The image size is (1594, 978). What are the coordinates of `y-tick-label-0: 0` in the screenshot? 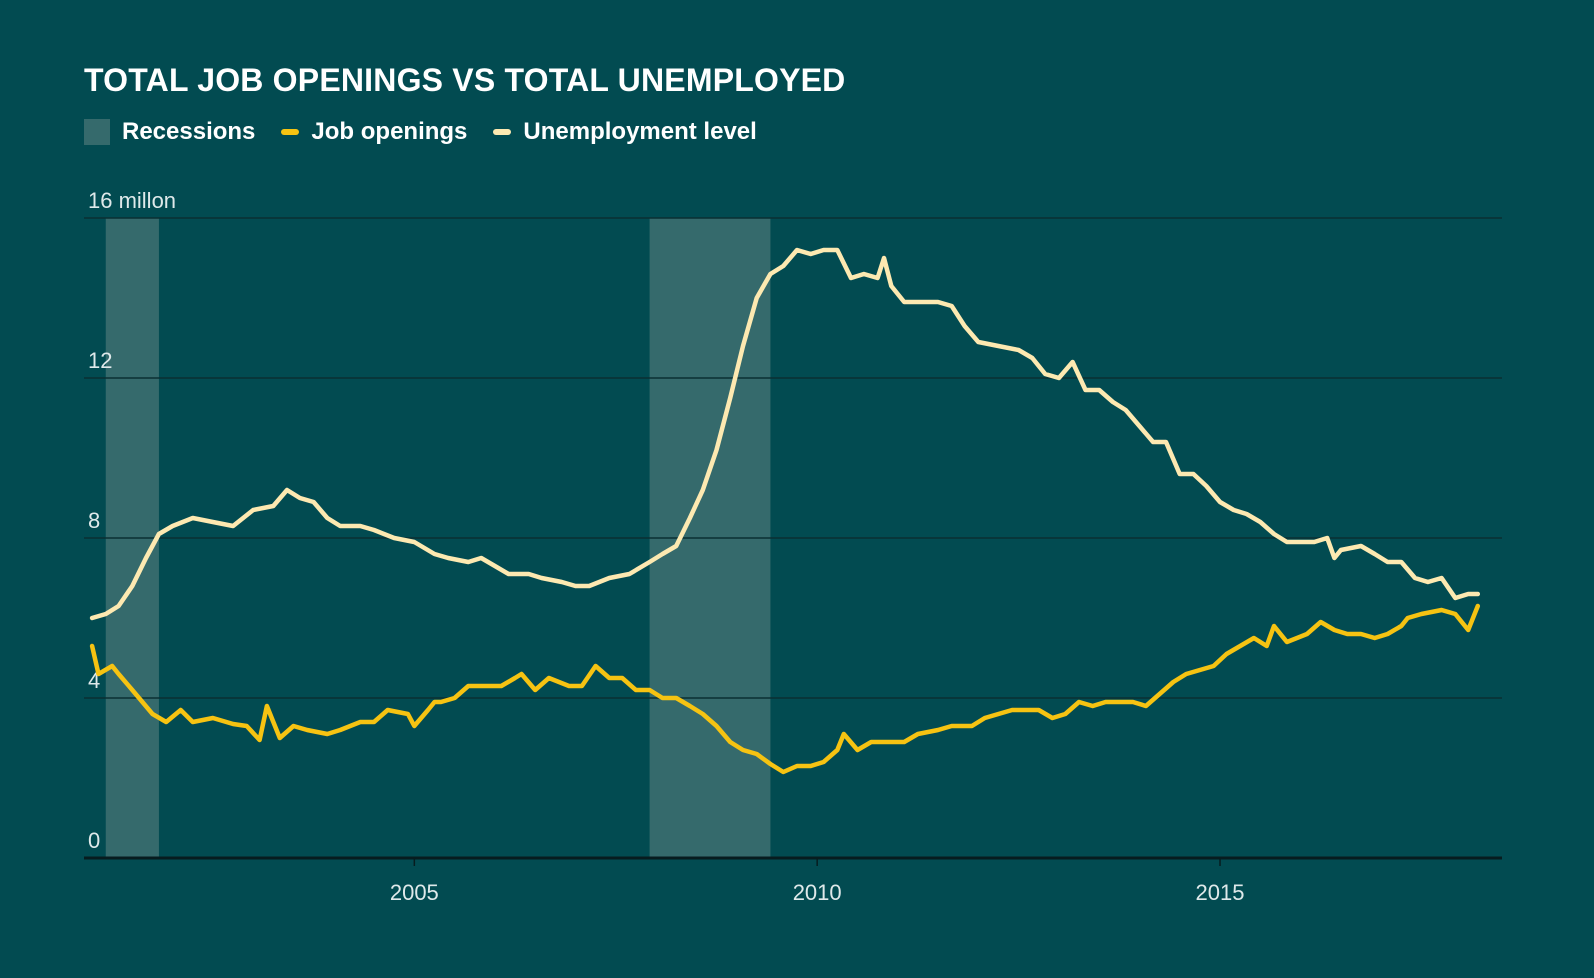 It's located at (94, 840).